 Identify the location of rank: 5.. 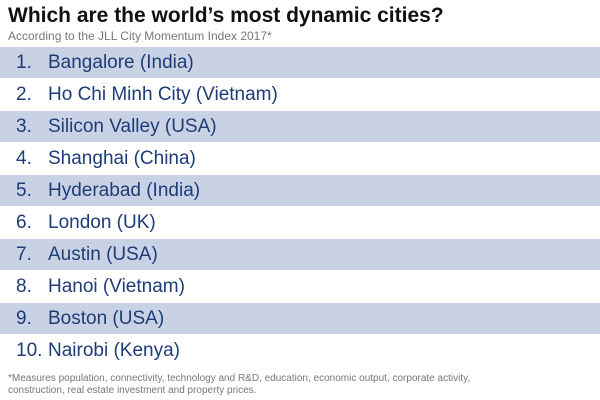
(24, 190).